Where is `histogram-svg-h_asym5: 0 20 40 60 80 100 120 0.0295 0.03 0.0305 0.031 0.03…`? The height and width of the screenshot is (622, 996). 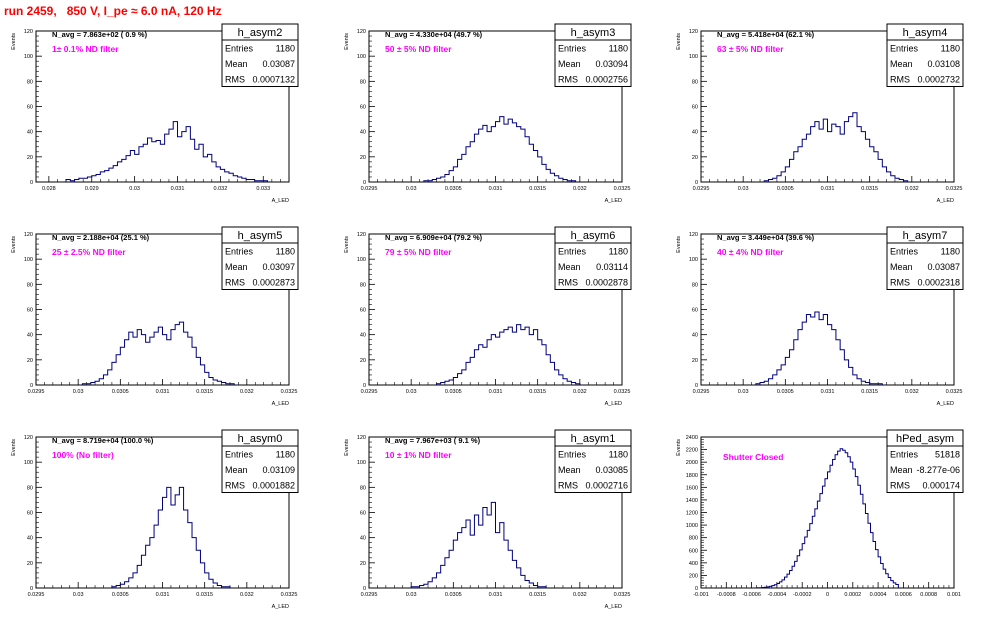
histogram-svg-h_asym5: 0 20 40 60 80 100 120 0.0295 0.03 0.0305 0.031 0.03… is located at coordinates (155, 316).